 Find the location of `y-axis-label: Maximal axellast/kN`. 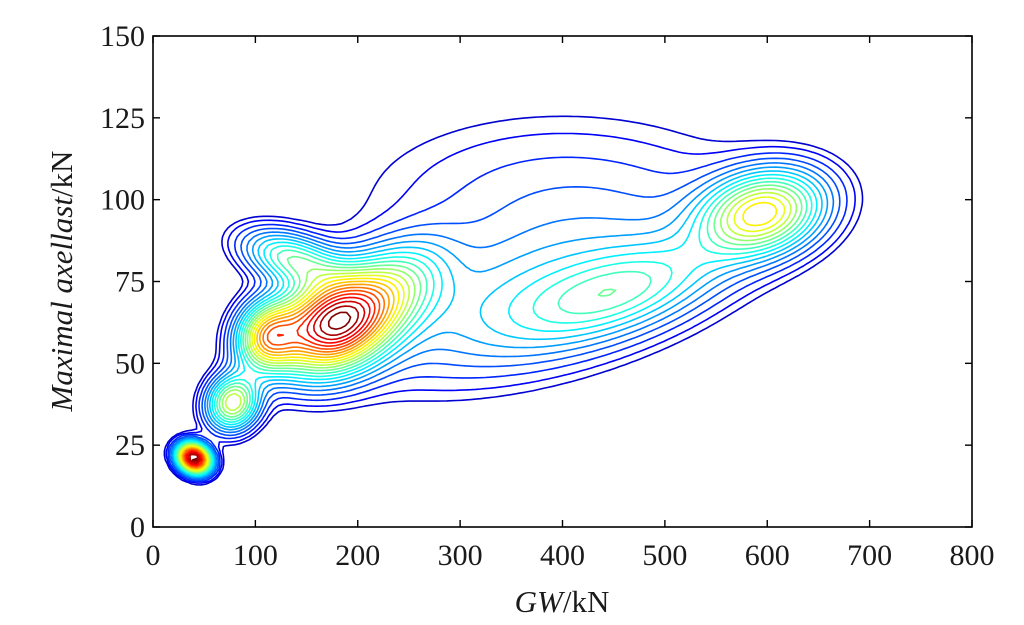

y-axis-label: Maximal axellast/kN is located at coordinates (61, 282).